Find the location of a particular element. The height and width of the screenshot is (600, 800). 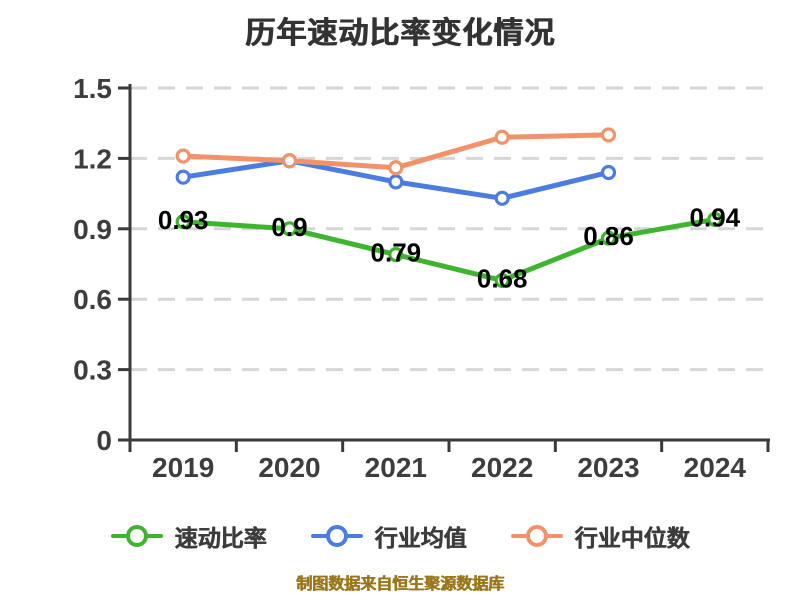

legend-marker-industry-avg is located at coordinates (336, 536).